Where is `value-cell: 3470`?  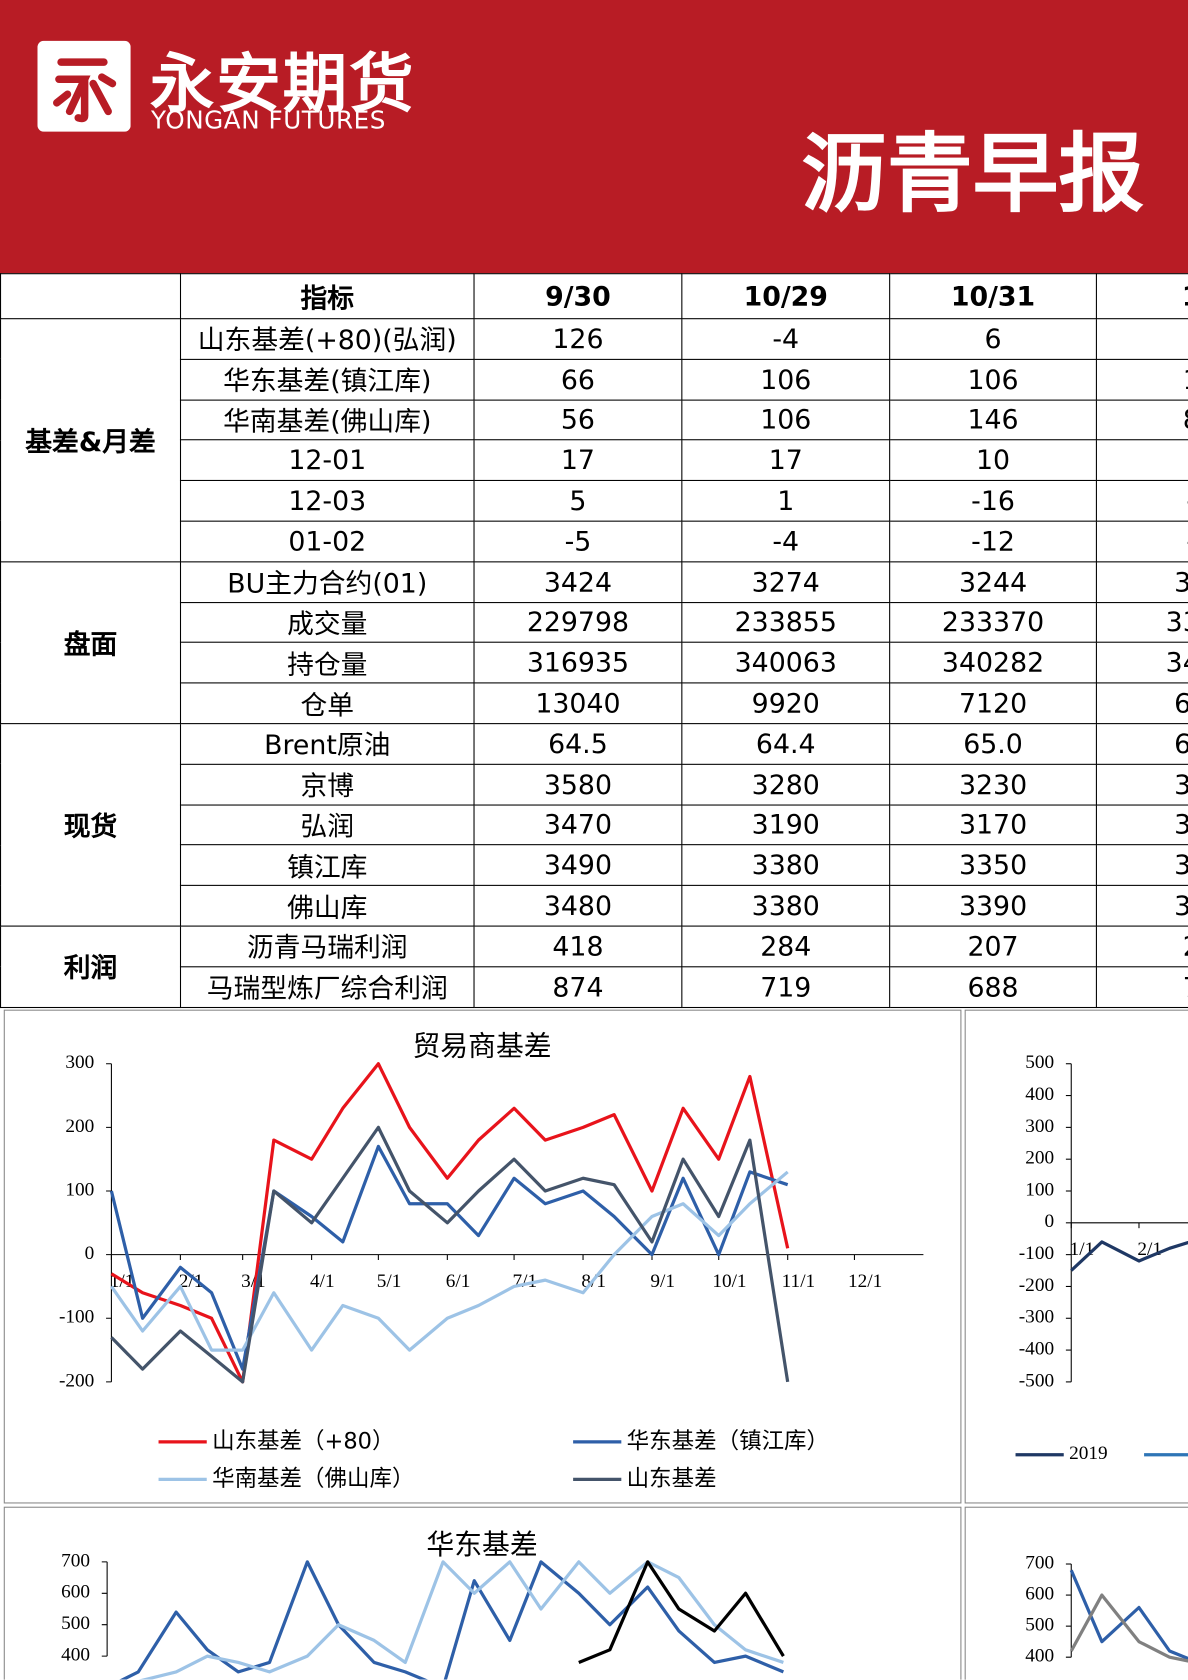 value-cell: 3470 is located at coordinates (578, 825).